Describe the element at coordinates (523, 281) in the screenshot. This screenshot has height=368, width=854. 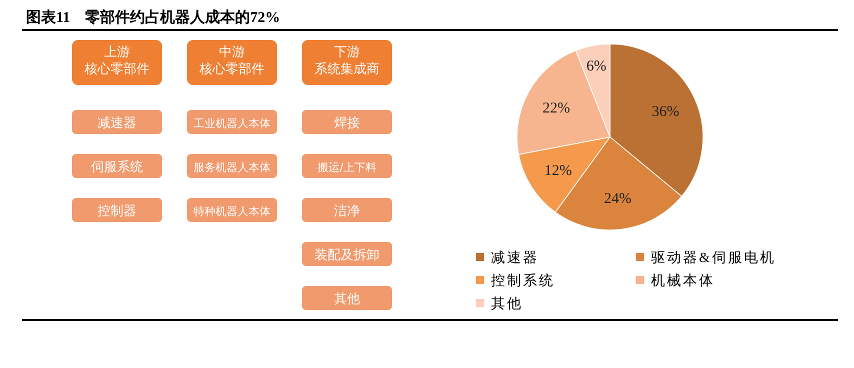
I see `legend-label: 控制系统` at that location.